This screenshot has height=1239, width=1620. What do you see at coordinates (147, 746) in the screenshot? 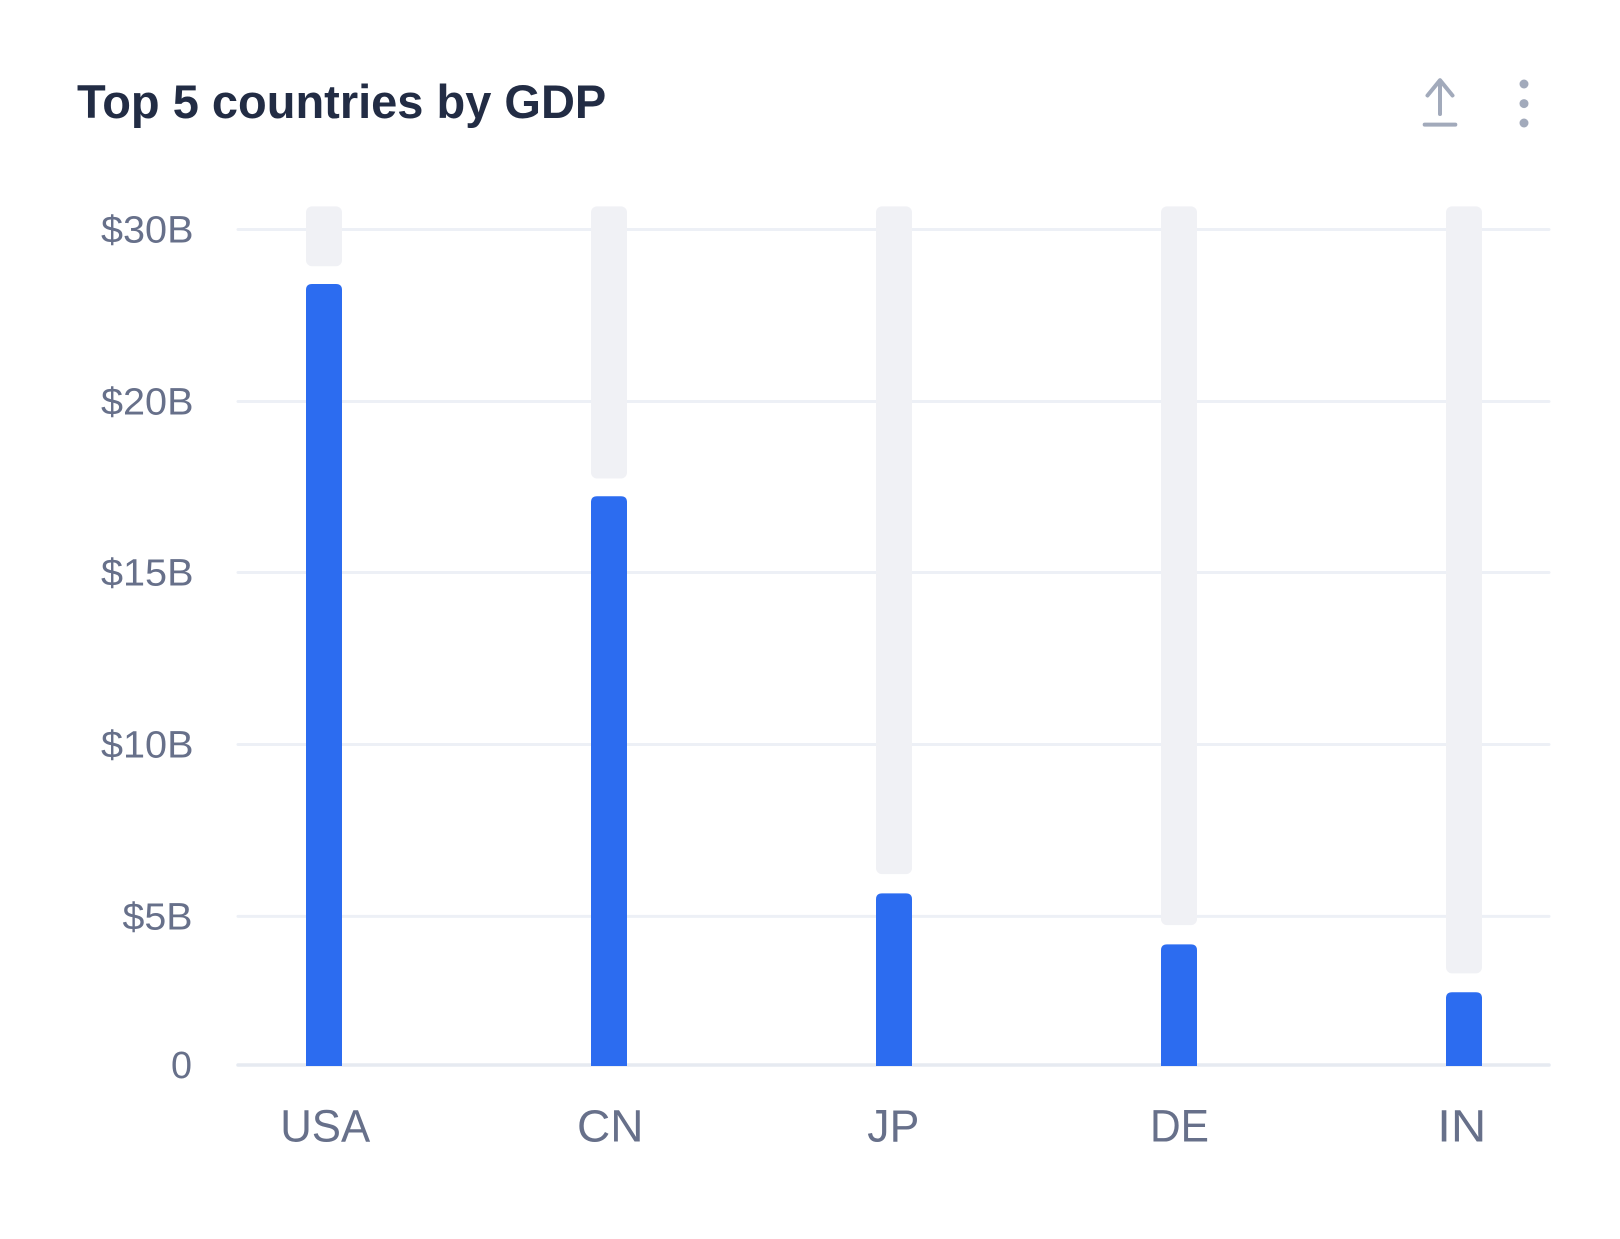
I see `svg-text: $10B` at bounding box center [147, 746].